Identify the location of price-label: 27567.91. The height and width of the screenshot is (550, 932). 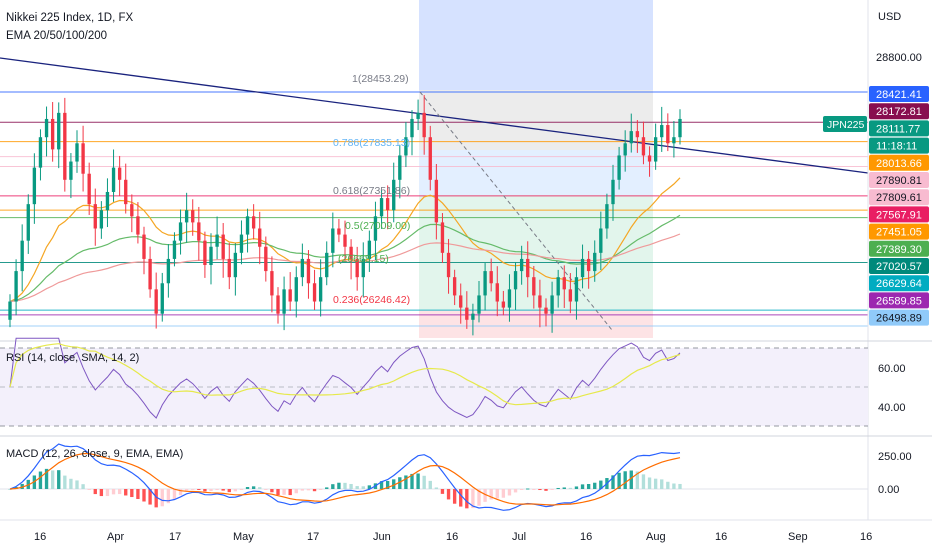
(899, 215).